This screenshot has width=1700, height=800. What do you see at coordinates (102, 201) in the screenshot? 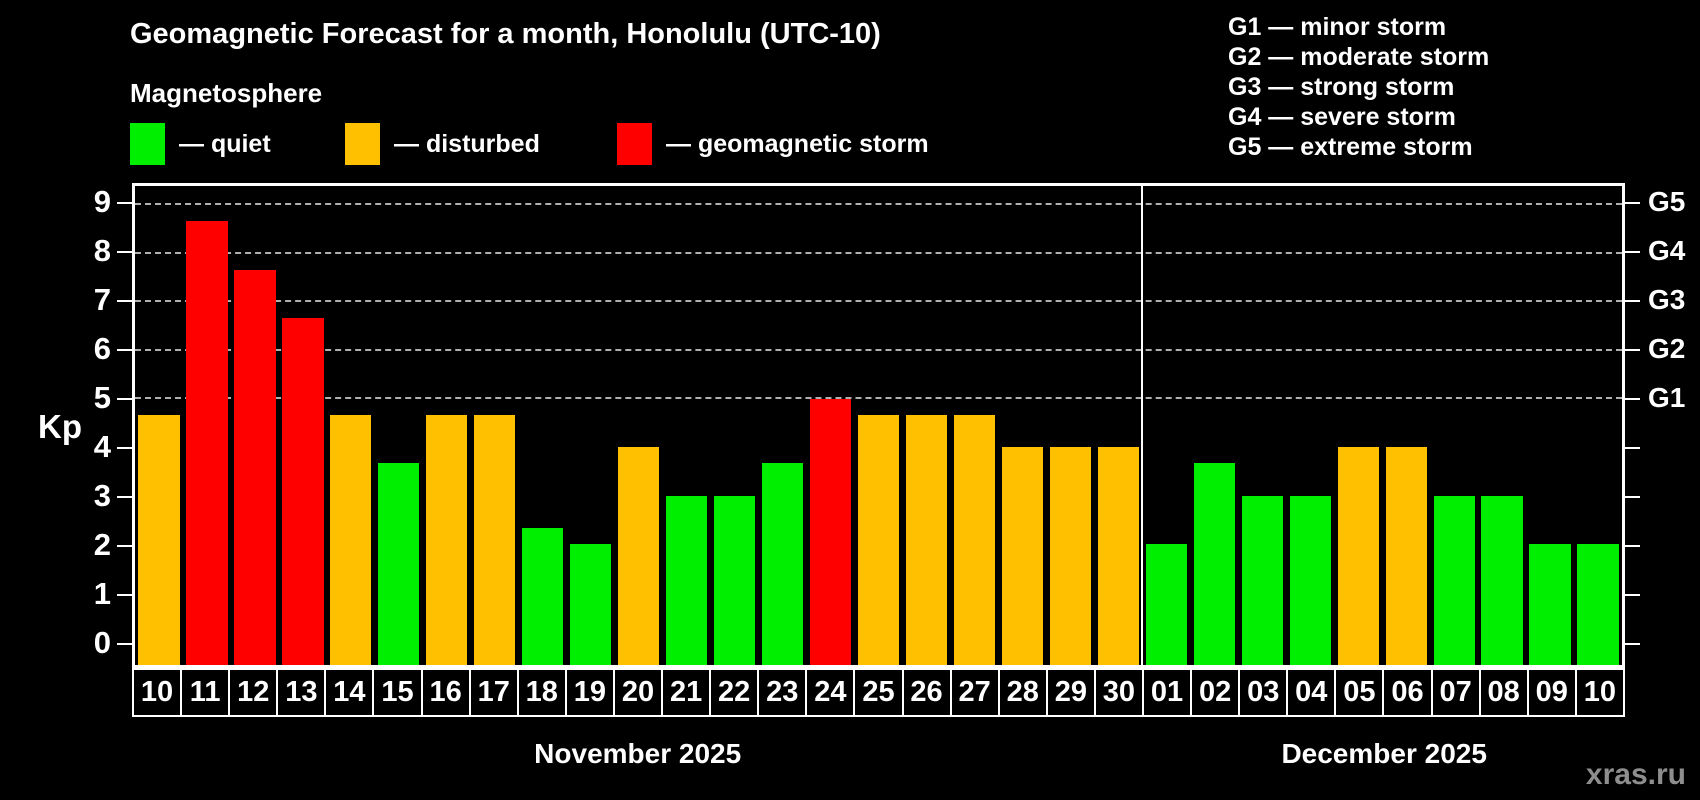
I see `y-tick-label-9: 9` at bounding box center [102, 201].